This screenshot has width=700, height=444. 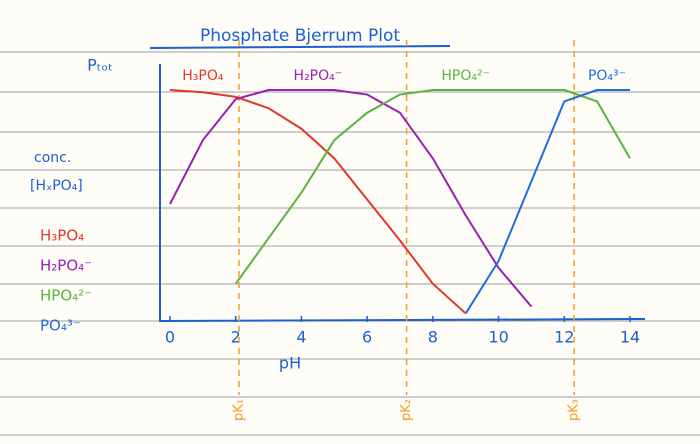 I want to click on x-tick-label: 2, so click(x=236, y=337).